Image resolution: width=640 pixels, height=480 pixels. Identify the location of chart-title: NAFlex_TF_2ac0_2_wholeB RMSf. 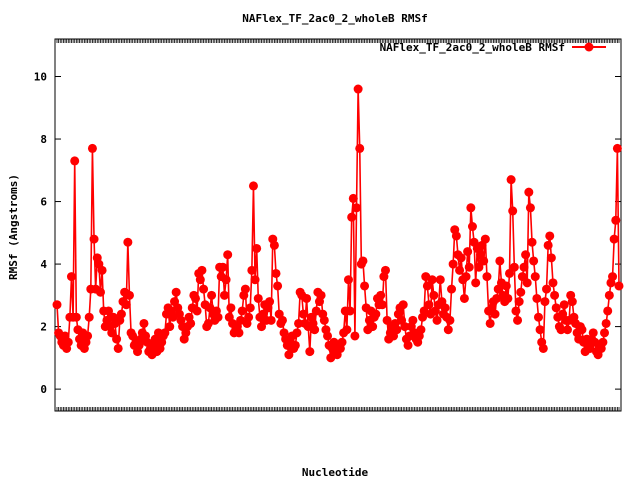
(334, 18).